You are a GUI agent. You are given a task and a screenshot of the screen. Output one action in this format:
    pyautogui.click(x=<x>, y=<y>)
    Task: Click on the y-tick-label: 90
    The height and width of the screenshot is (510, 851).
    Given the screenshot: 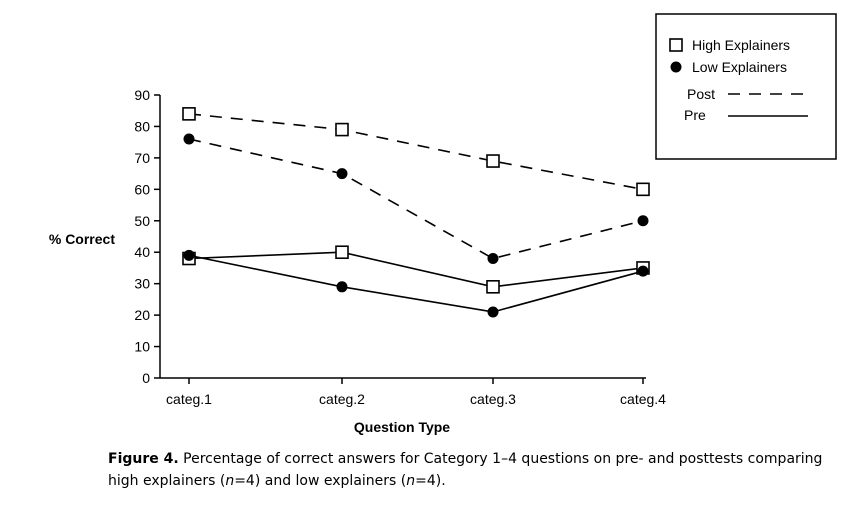 What is the action you would take?
    pyautogui.click(x=142, y=95)
    